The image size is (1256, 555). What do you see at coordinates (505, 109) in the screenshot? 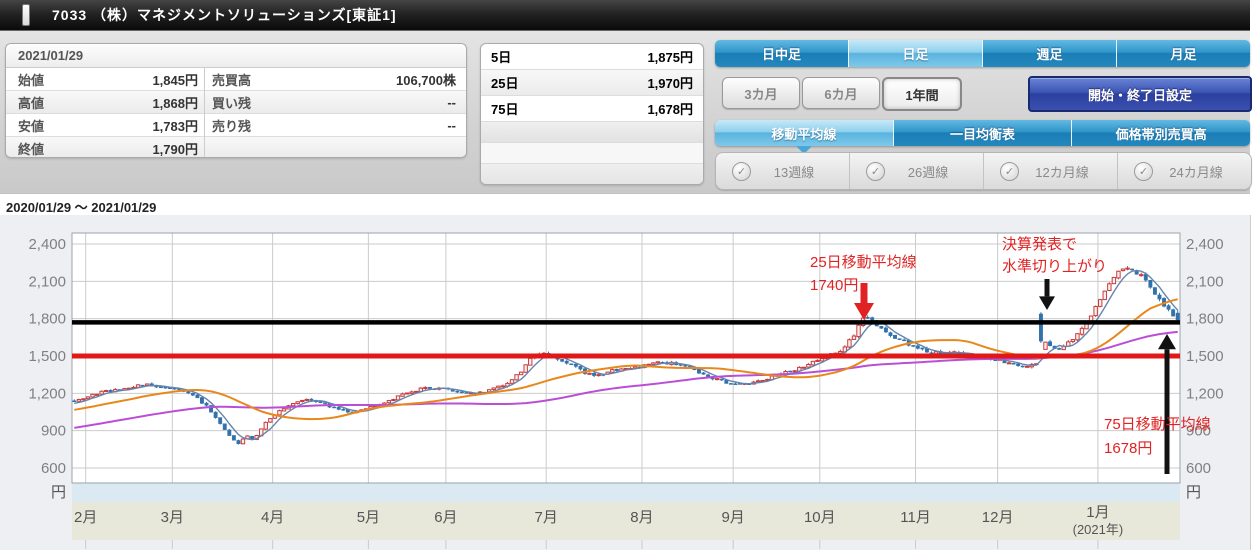
I see `ma75-label: 75日` at bounding box center [505, 109].